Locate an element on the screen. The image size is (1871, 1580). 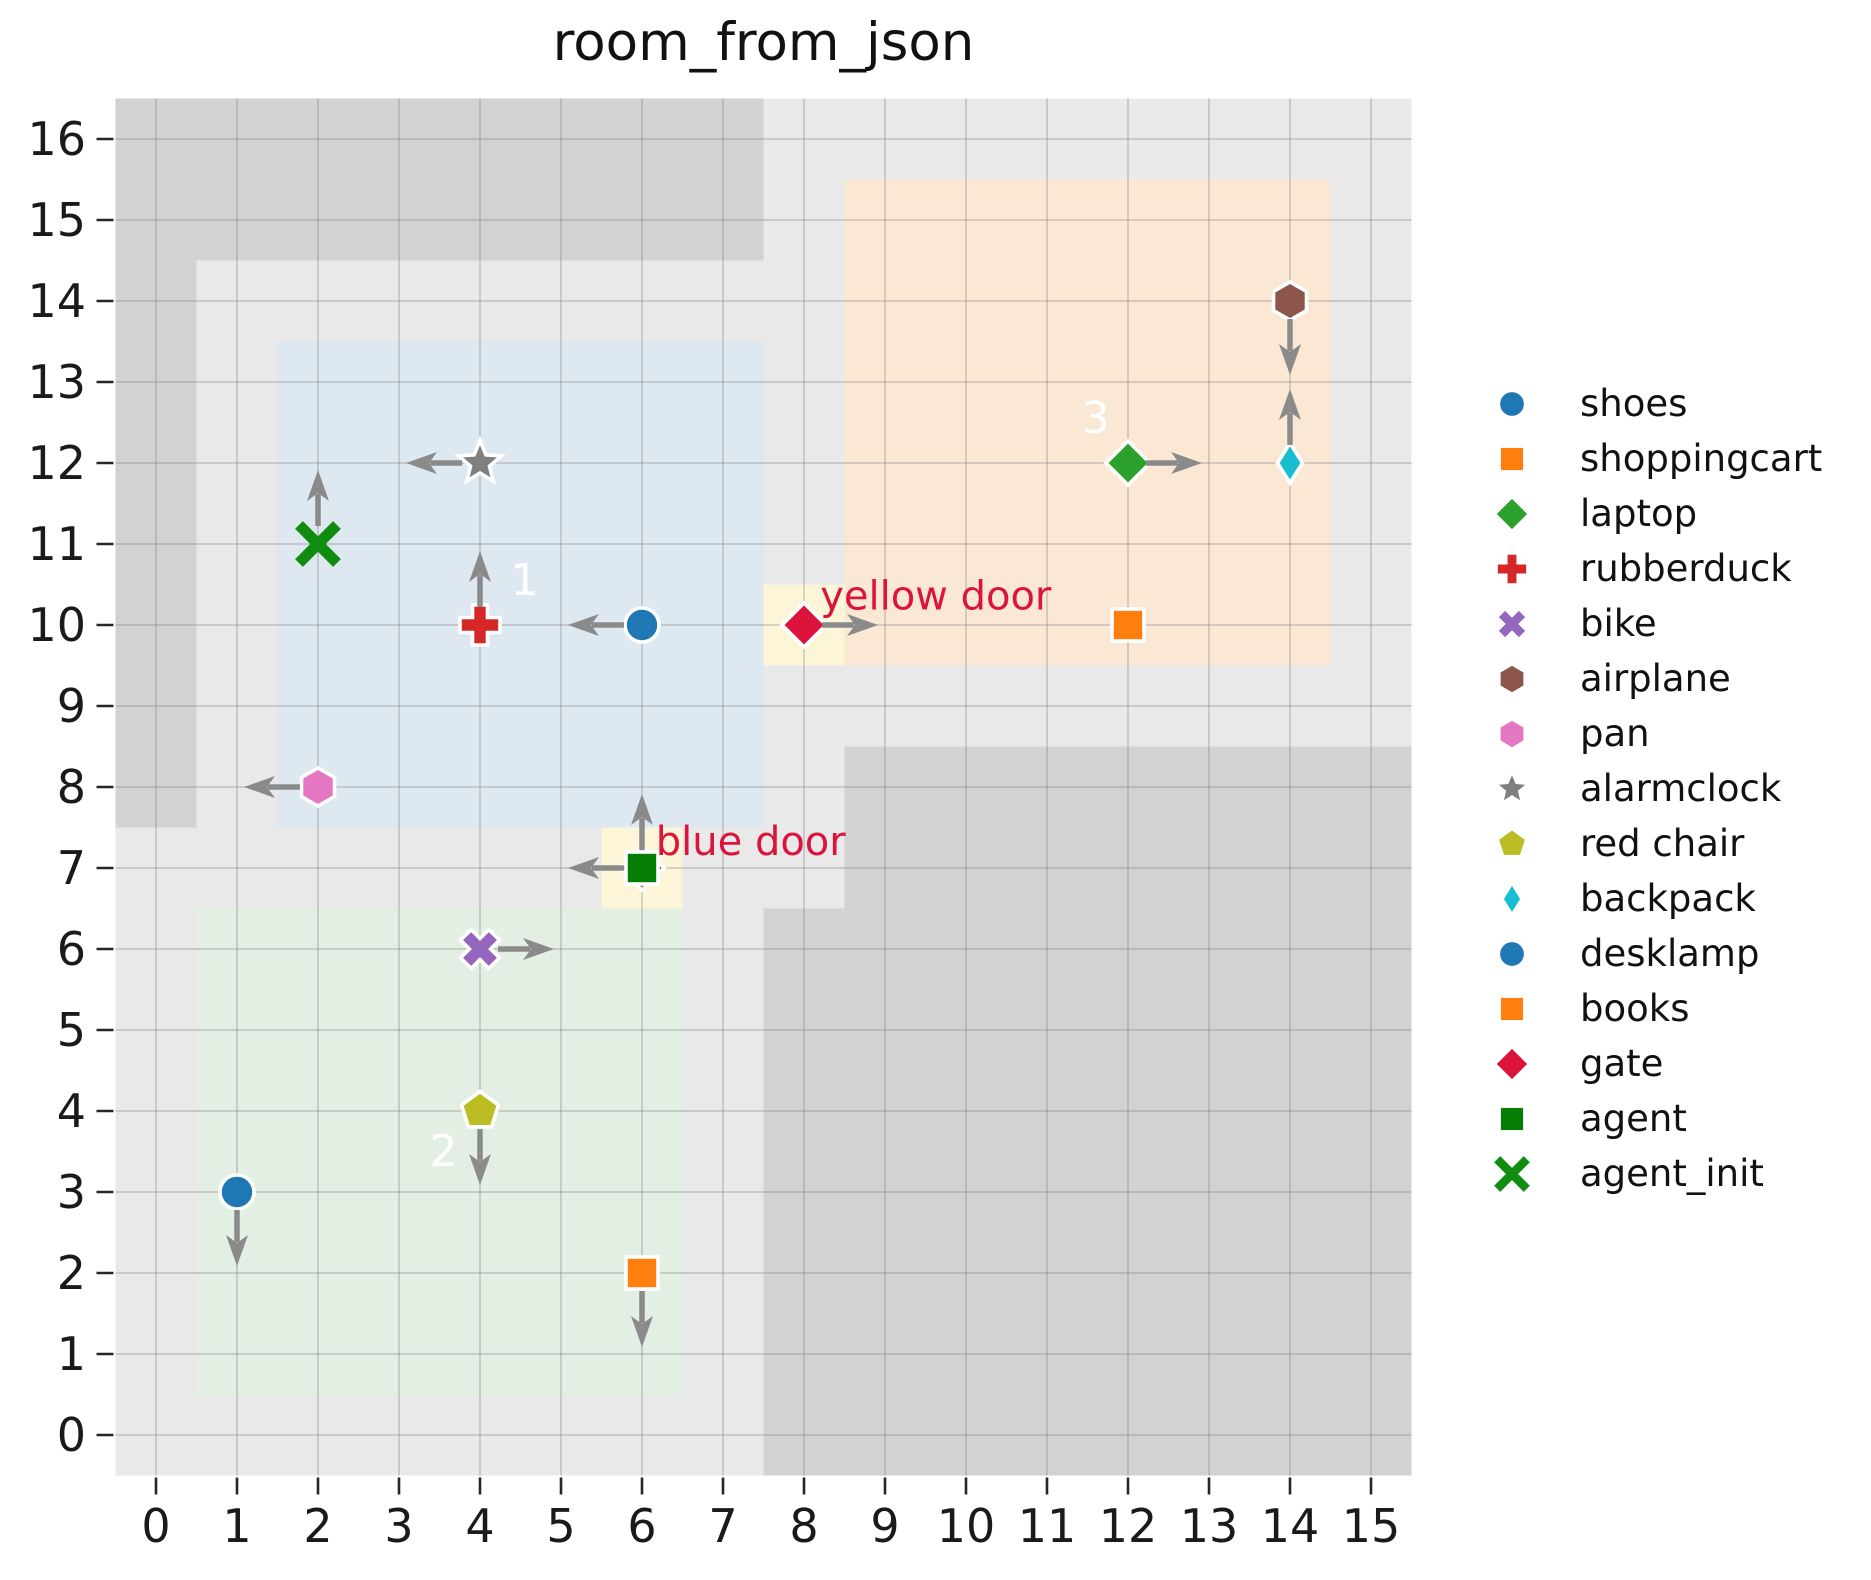
legend-label: shoes is located at coordinates (1634, 403).